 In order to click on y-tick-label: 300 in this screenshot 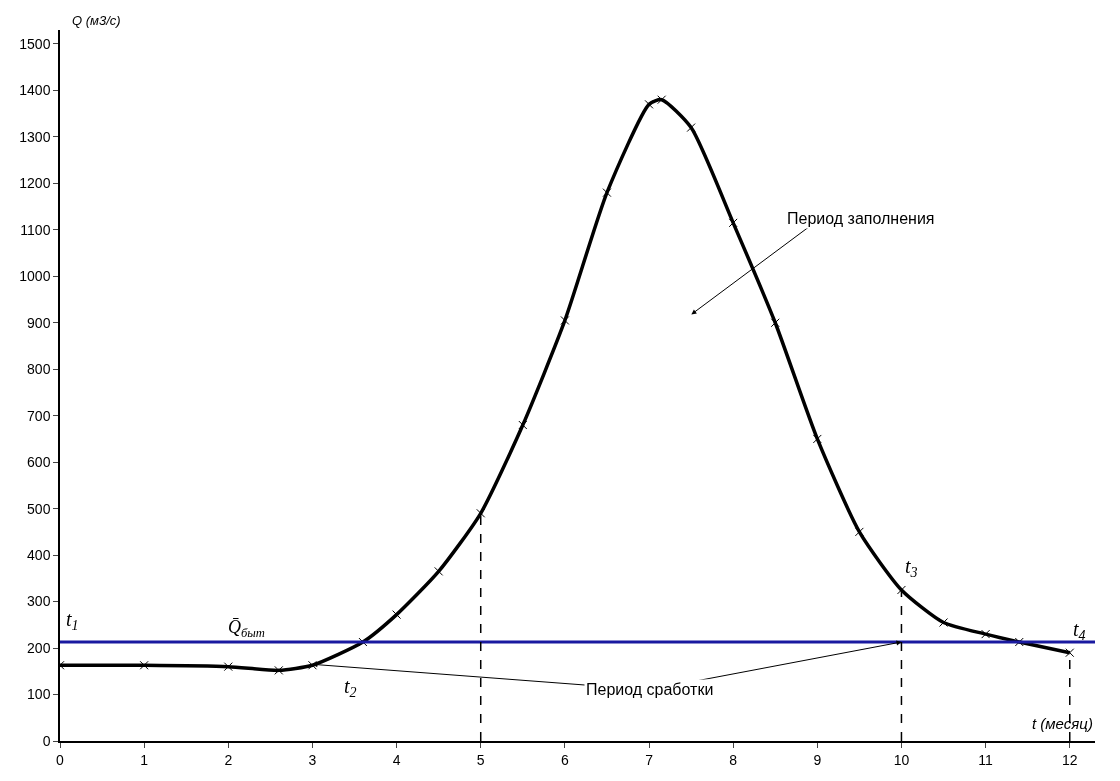, I will do `click(39, 601)`.